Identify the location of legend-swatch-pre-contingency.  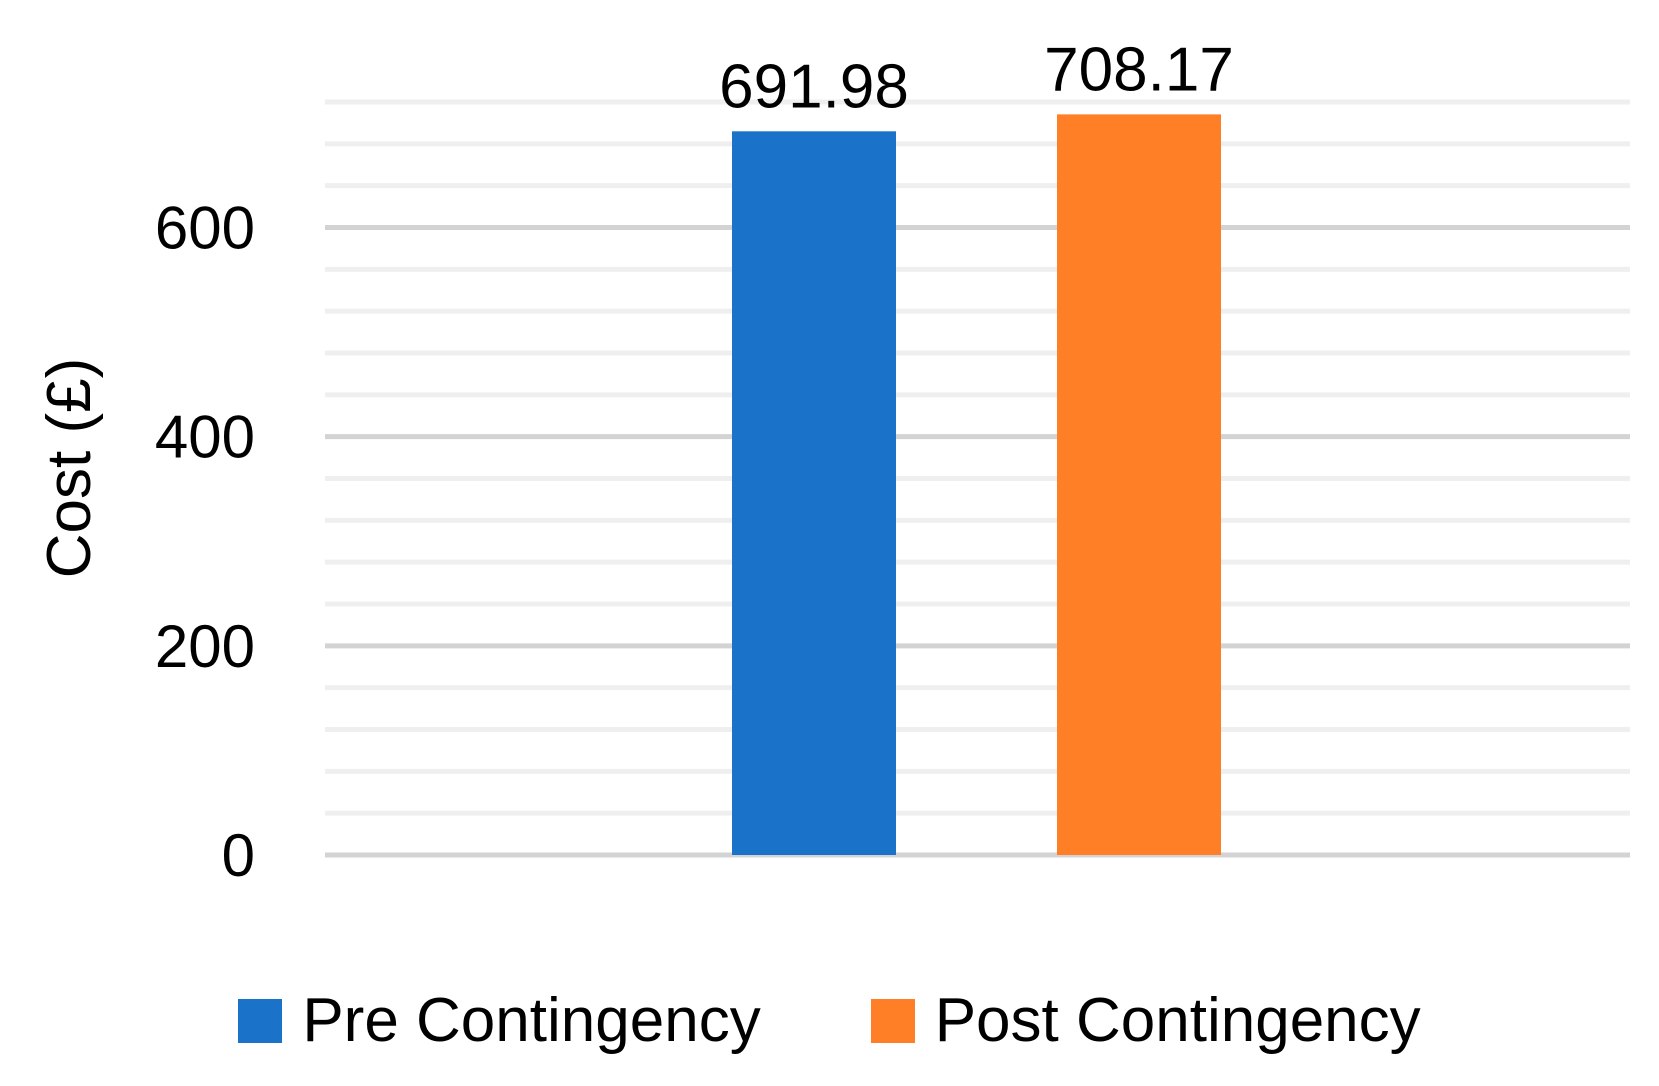
(260, 1021).